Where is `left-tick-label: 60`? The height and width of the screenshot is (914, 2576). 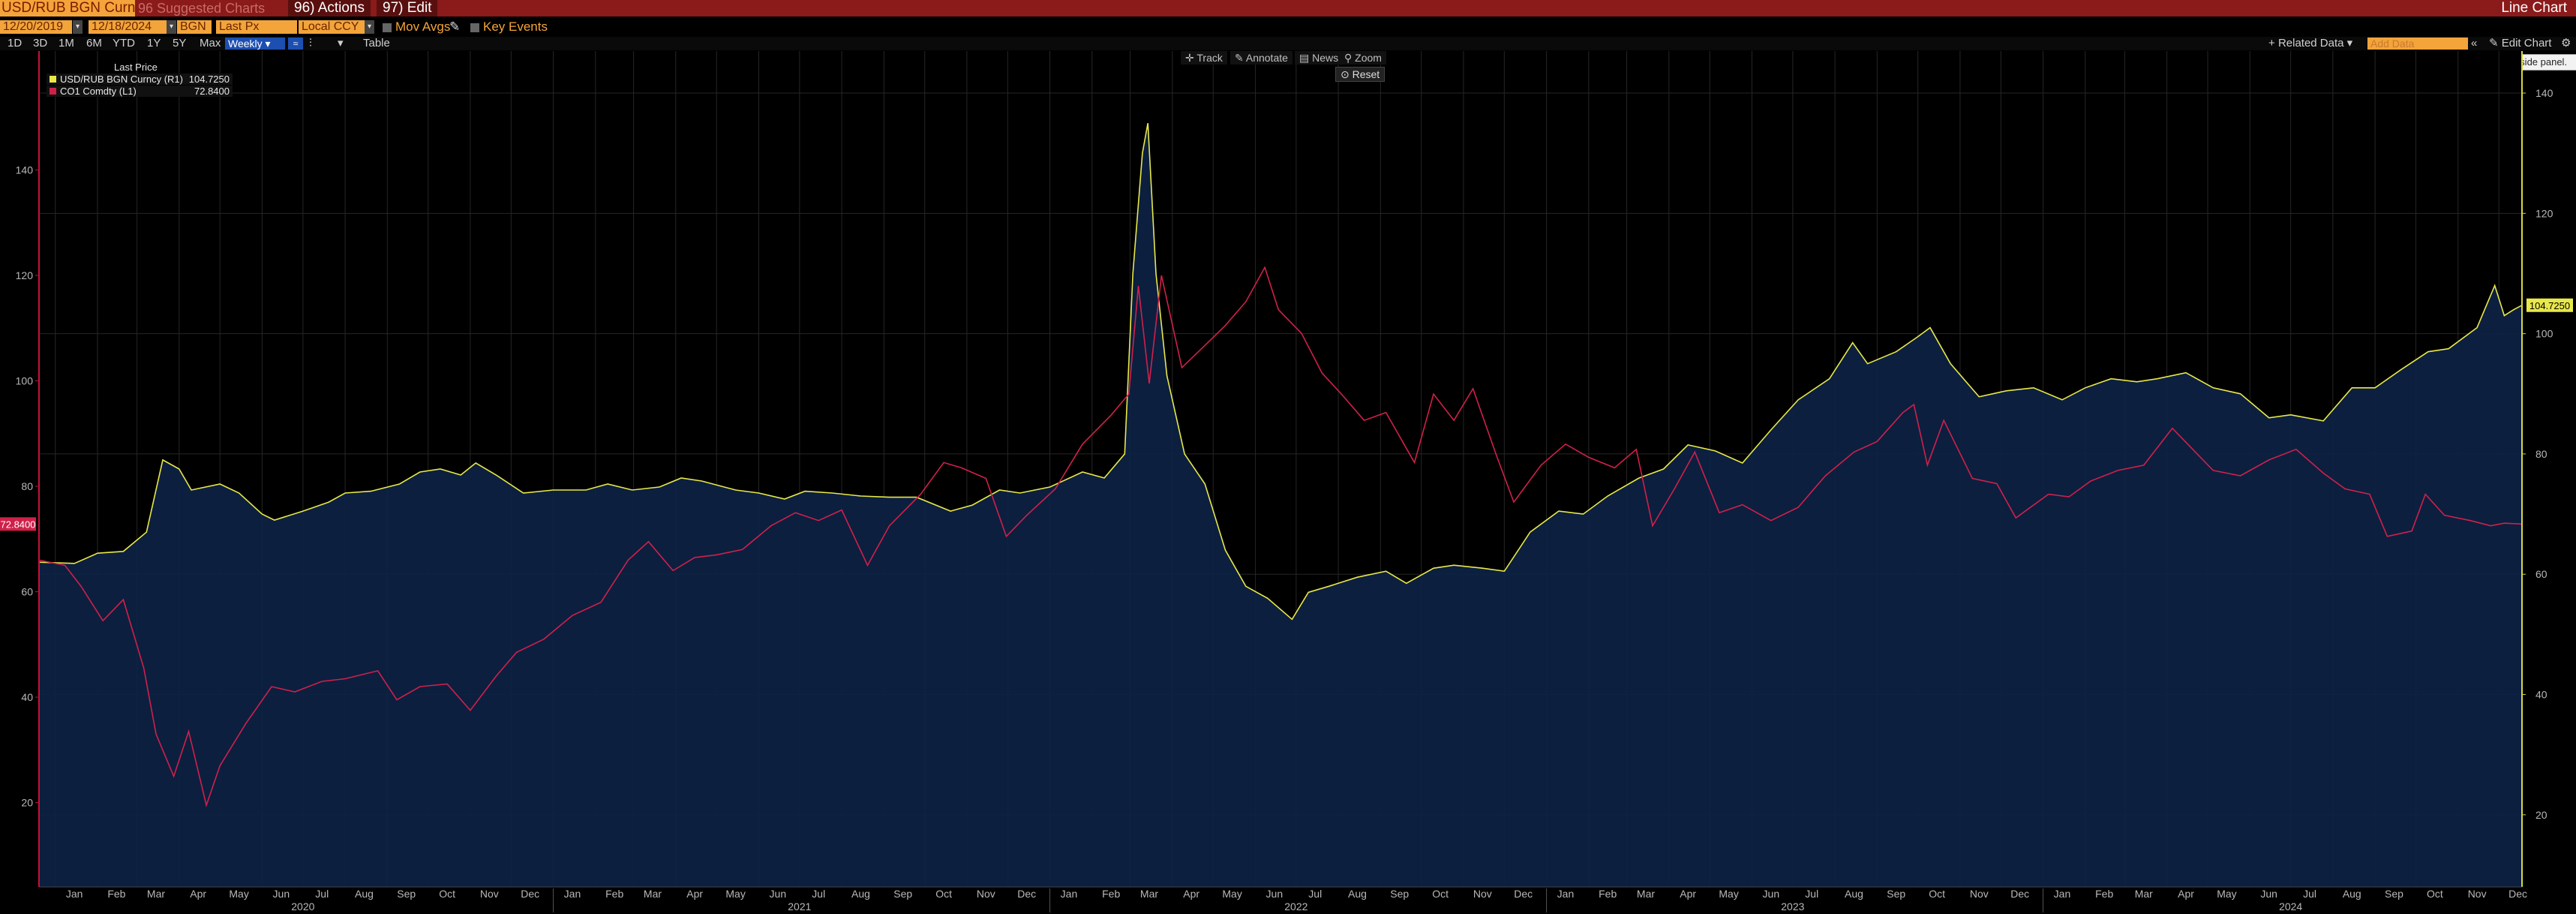
left-tick-label: 60 is located at coordinates (27, 592).